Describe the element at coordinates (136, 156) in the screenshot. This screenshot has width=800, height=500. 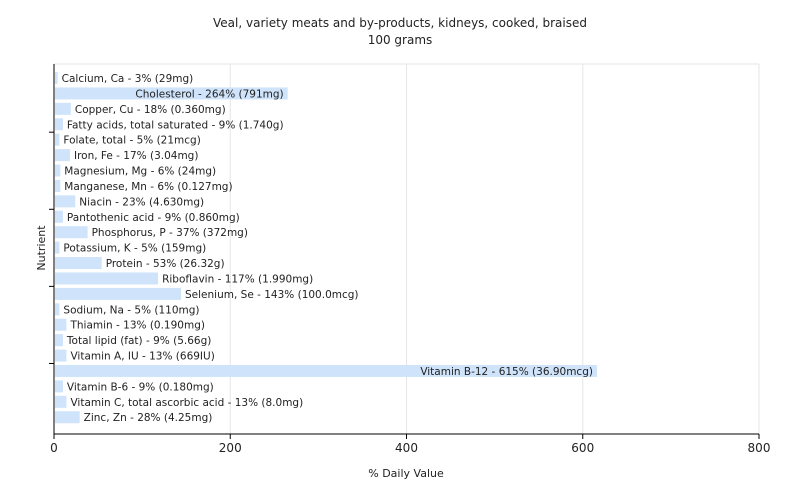
I see `bar-label: Iron, Fe - 17% (3.04mg)` at that location.